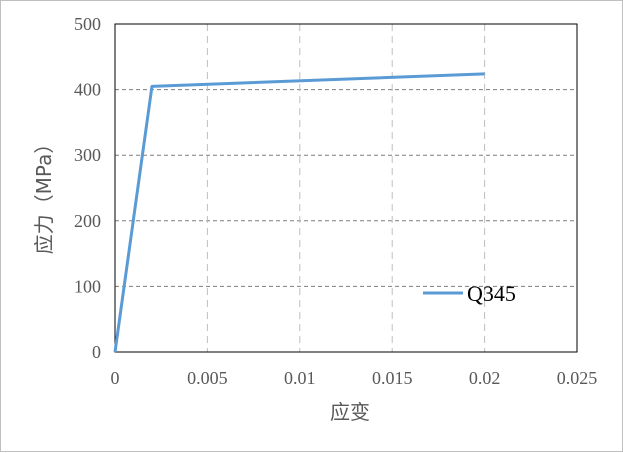 The image size is (623, 453). Describe the element at coordinates (491, 293) in the screenshot. I see `legend-label: Q345` at that location.